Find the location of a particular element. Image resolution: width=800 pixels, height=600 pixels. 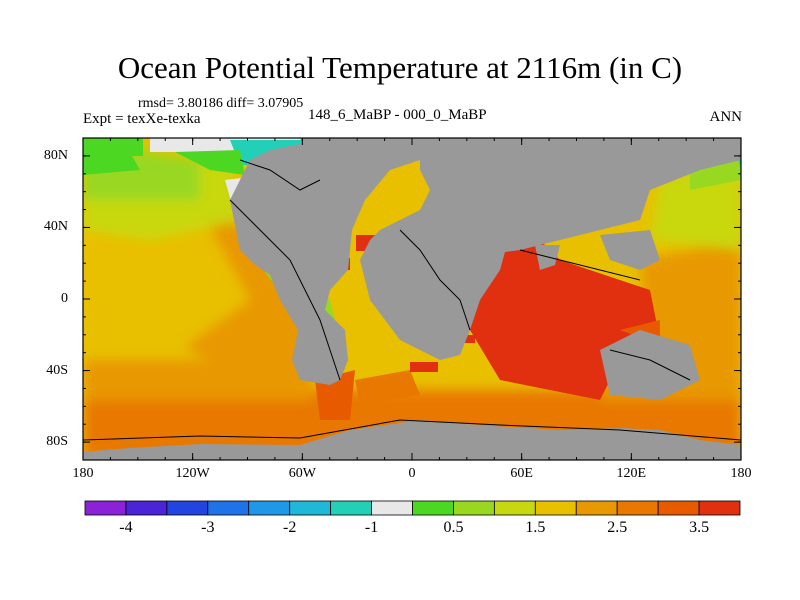

lon-label: 120W is located at coordinates (192, 473).